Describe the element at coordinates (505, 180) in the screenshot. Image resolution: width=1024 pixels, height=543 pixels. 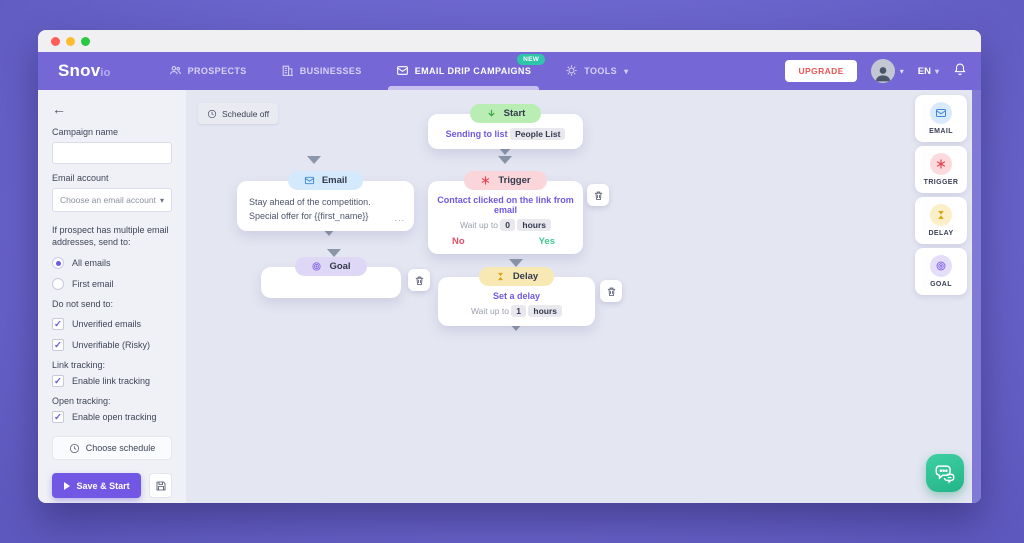
I see `trigger-node-pill: Trigger` at that location.